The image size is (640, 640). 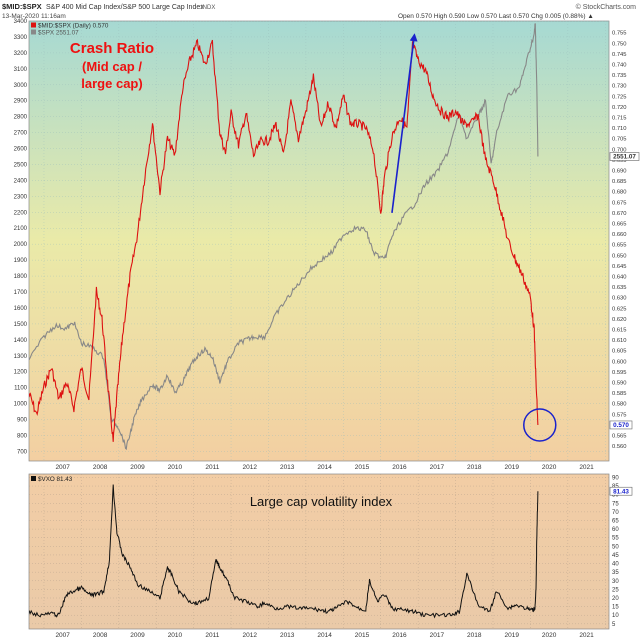 What do you see at coordinates (619, 362) in the screenshot?
I see `y-tick-label-right: 0.600` at bounding box center [619, 362].